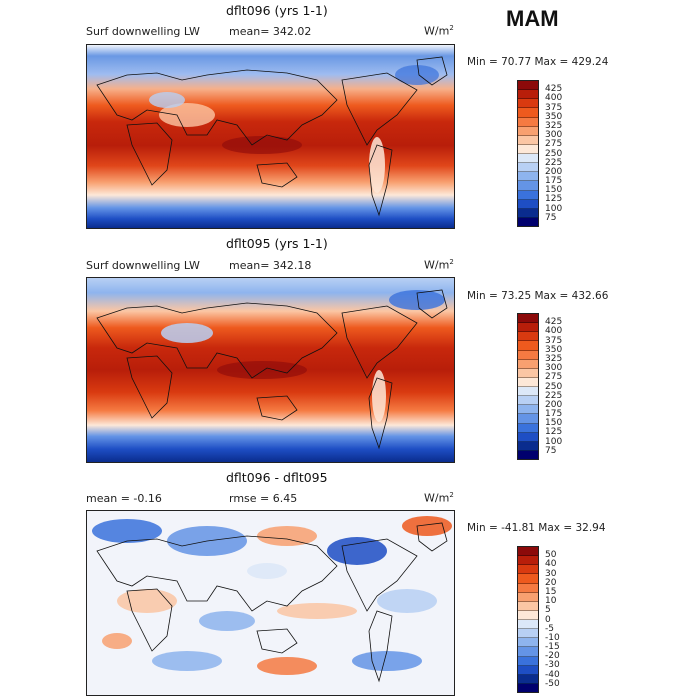 Image resolution: width=700 pixels, height=700 pixels. Describe the element at coordinates (552, 637) in the screenshot. I see `colorbar-tick-label: -10` at that location.